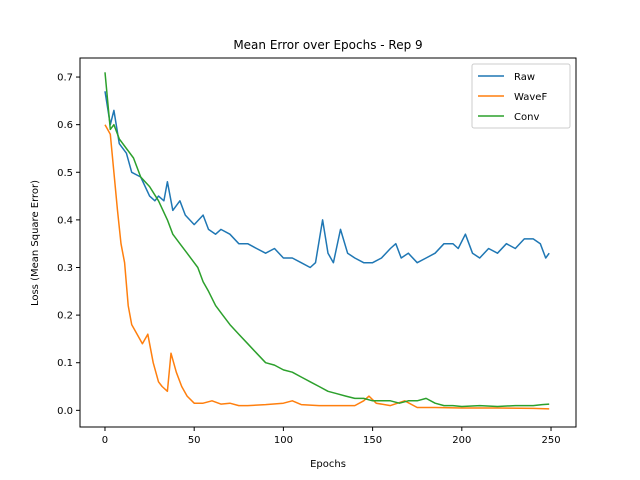 The height and width of the screenshot is (480, 640). What do you see at coordinates (65, 220) in the screenshot?
I see `y-tick-label: 0.4` at bounding box center [65, 220].